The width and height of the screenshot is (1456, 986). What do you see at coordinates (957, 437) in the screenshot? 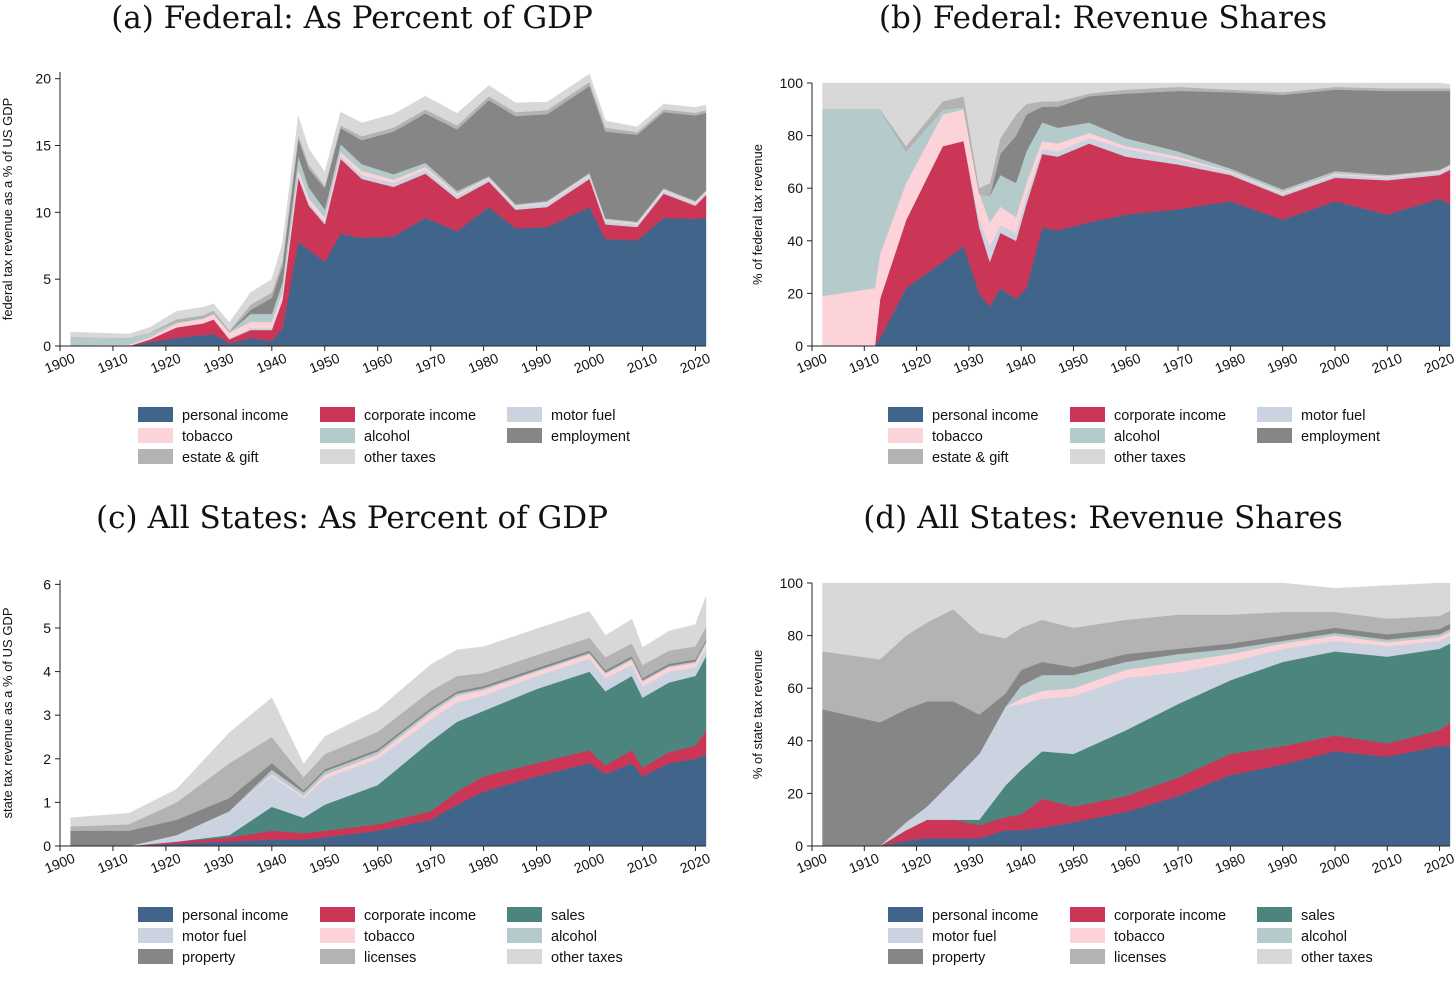
I see `legend-label: tobacco` at bounding box center [957, 437].